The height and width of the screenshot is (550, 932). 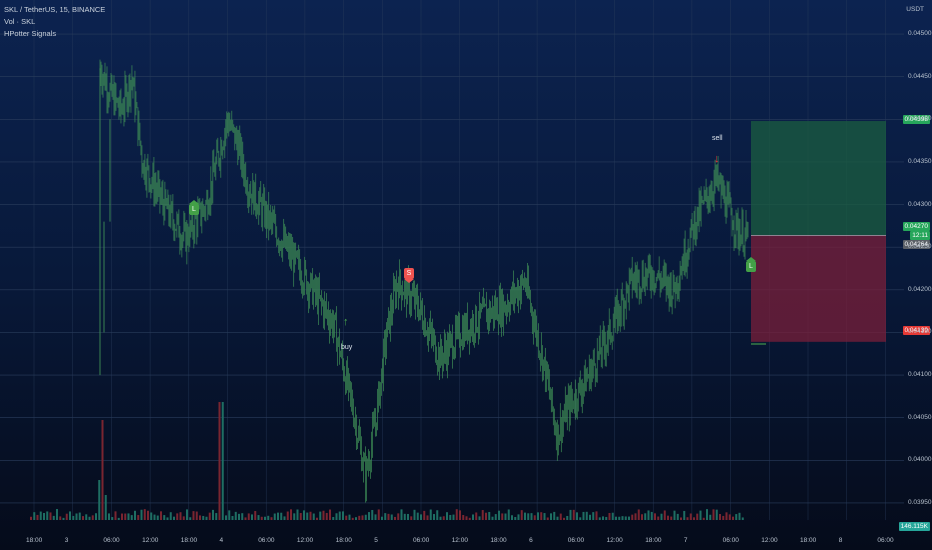 I want to click on entry-price-badge: 0.04264, so click(x=916, y=244).